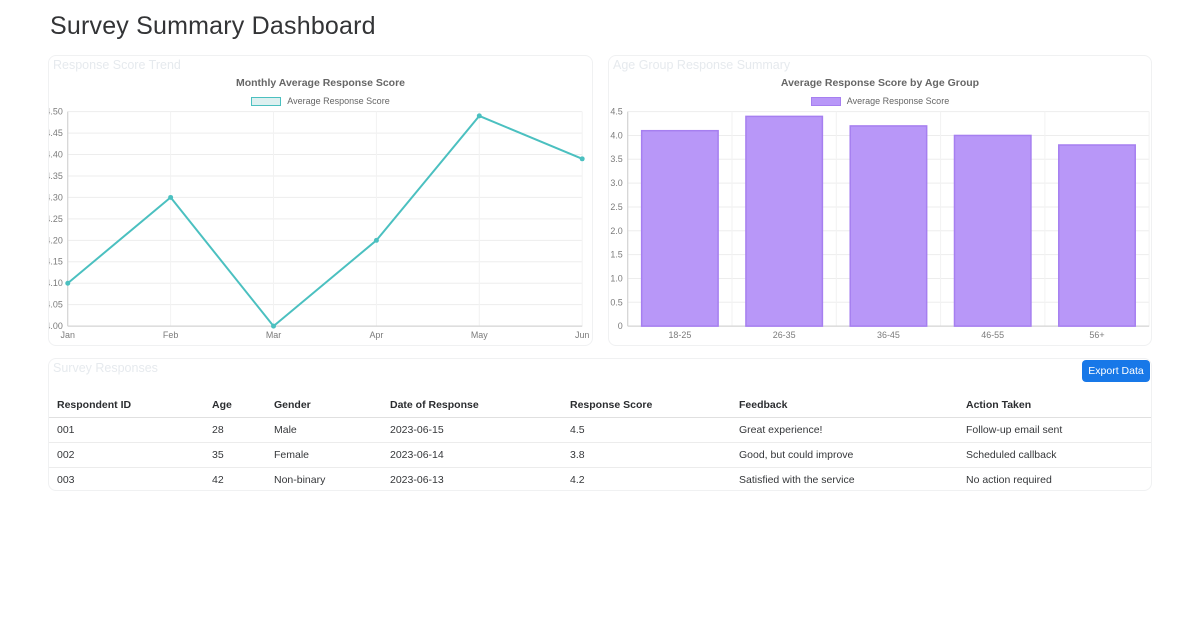 The image size is (1200, 630). Describe the element at coordinates (582, 335) in the screenshot. I see `x-tick-label: Jun` at that location.